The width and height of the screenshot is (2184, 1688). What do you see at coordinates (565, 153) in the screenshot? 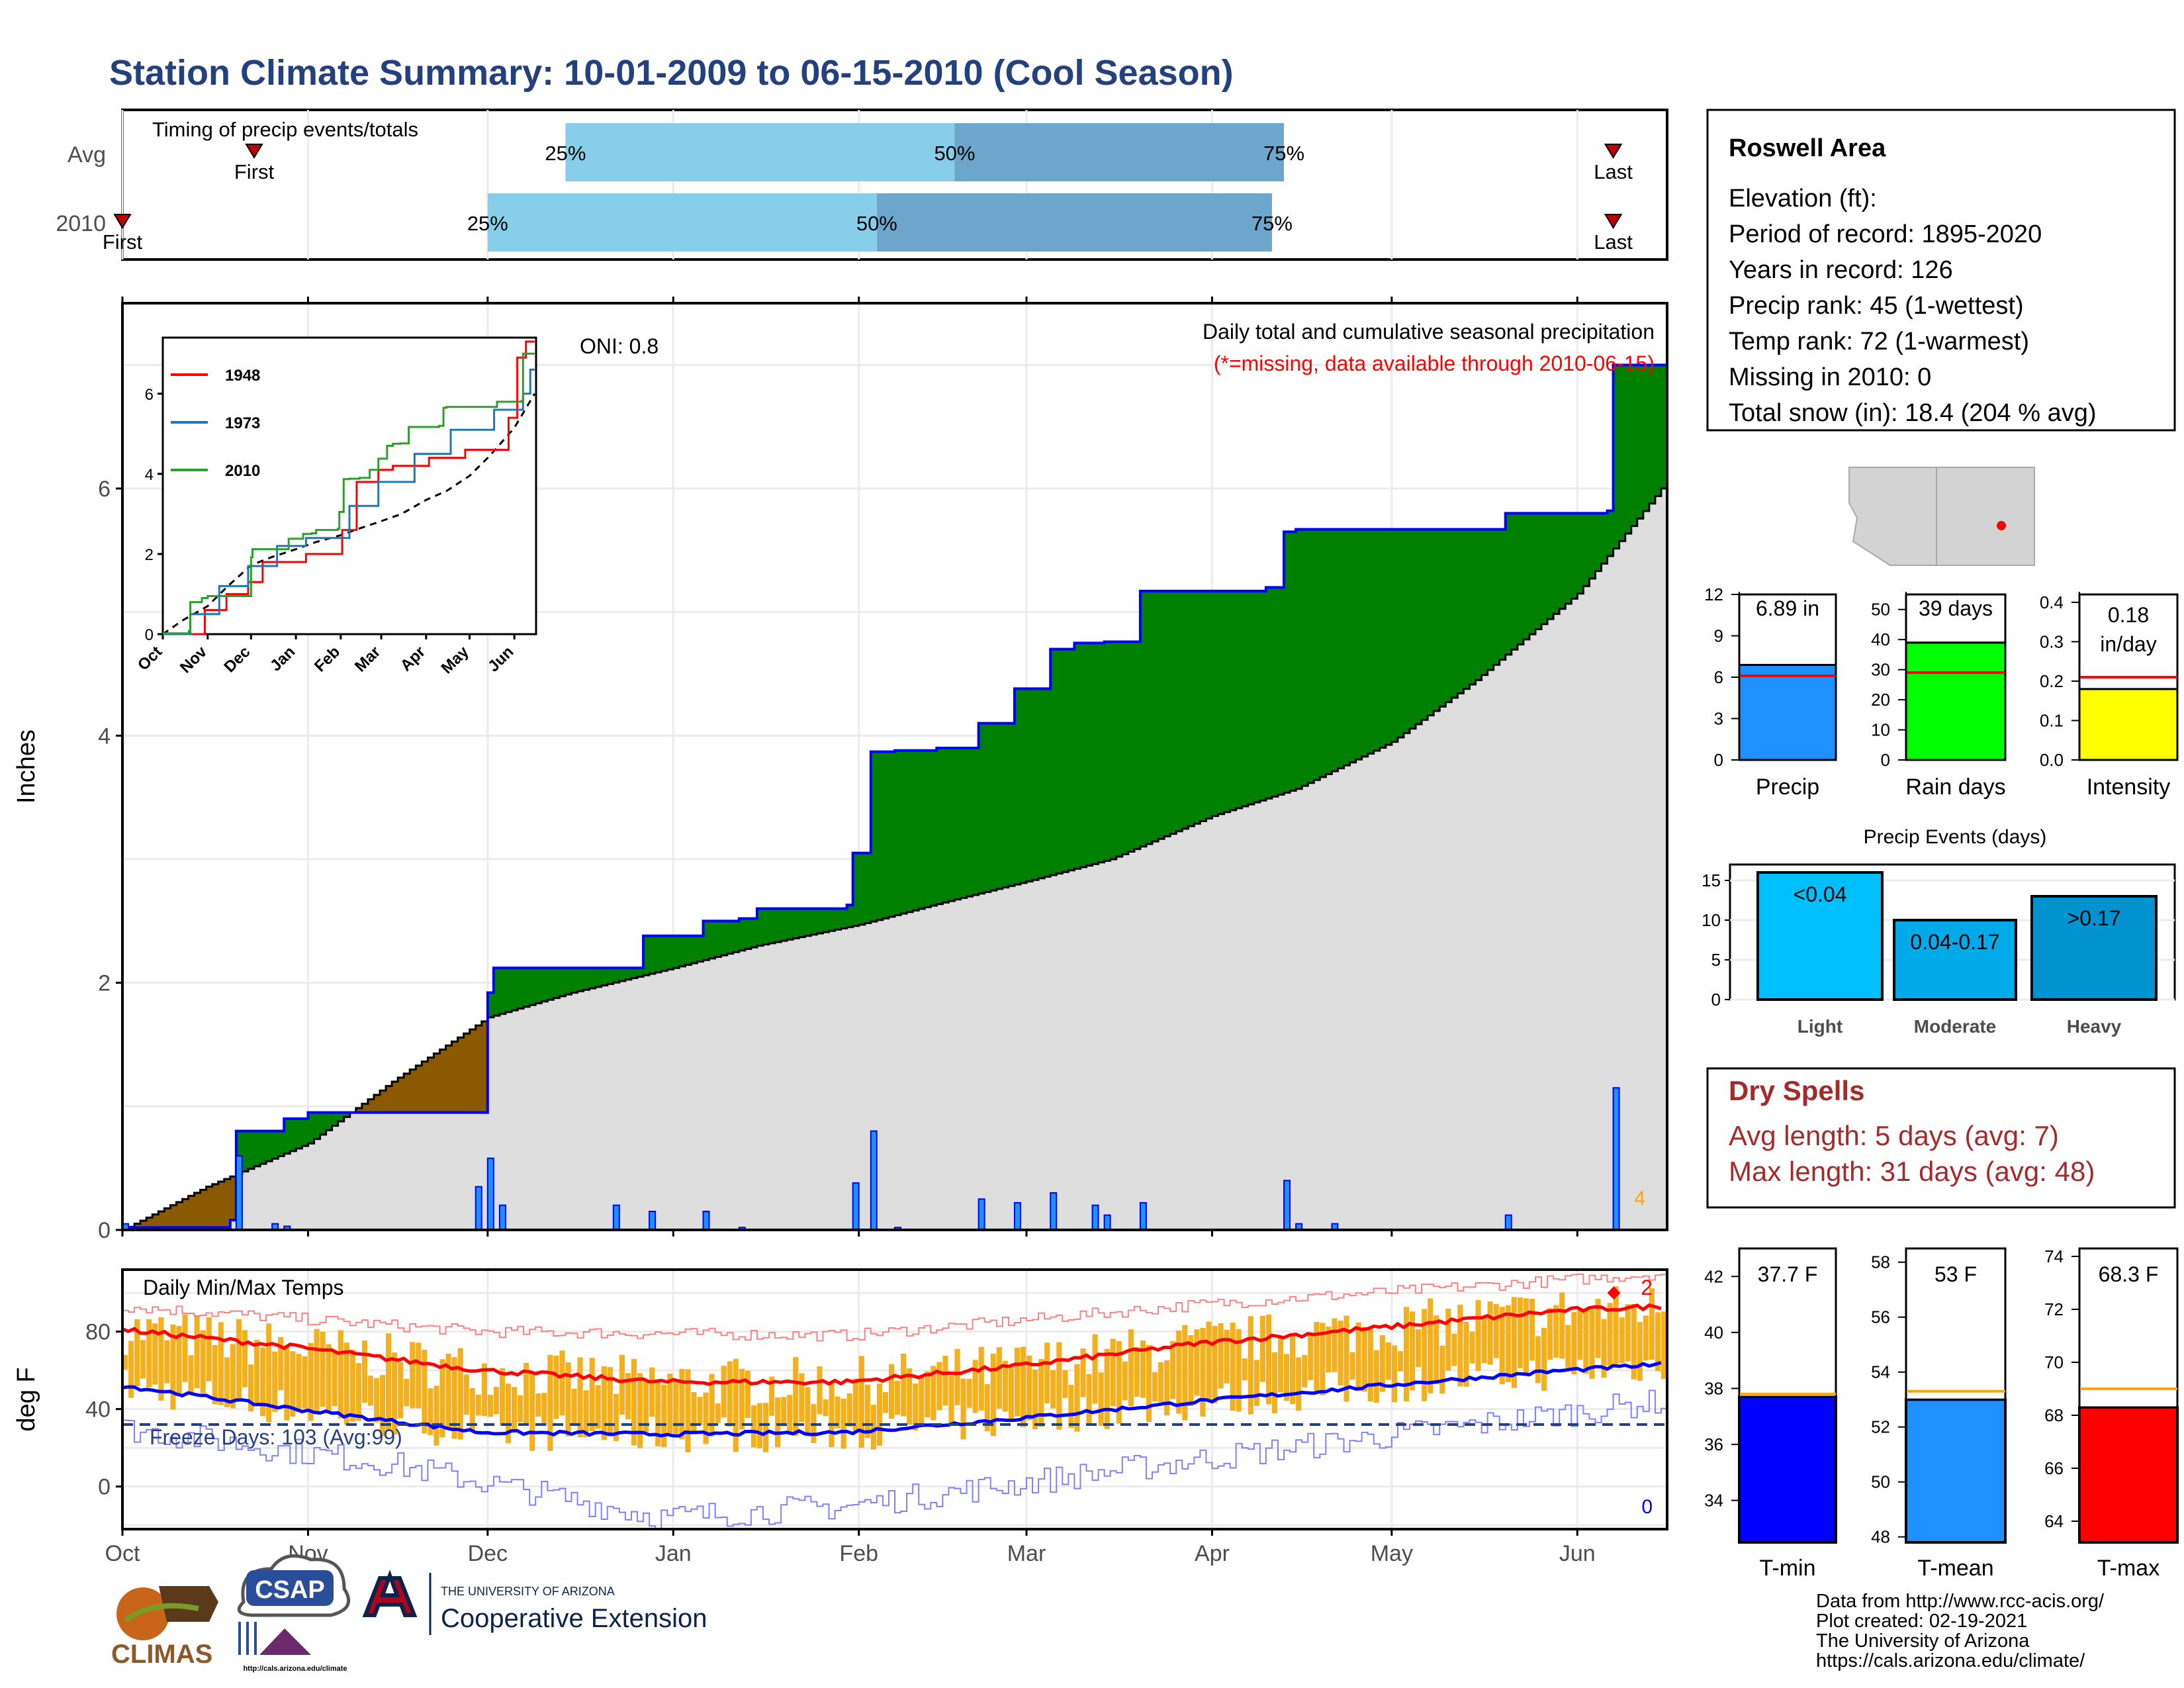
I see `timing-avg-p25-label: 25%` at bounding box center [565, 153].